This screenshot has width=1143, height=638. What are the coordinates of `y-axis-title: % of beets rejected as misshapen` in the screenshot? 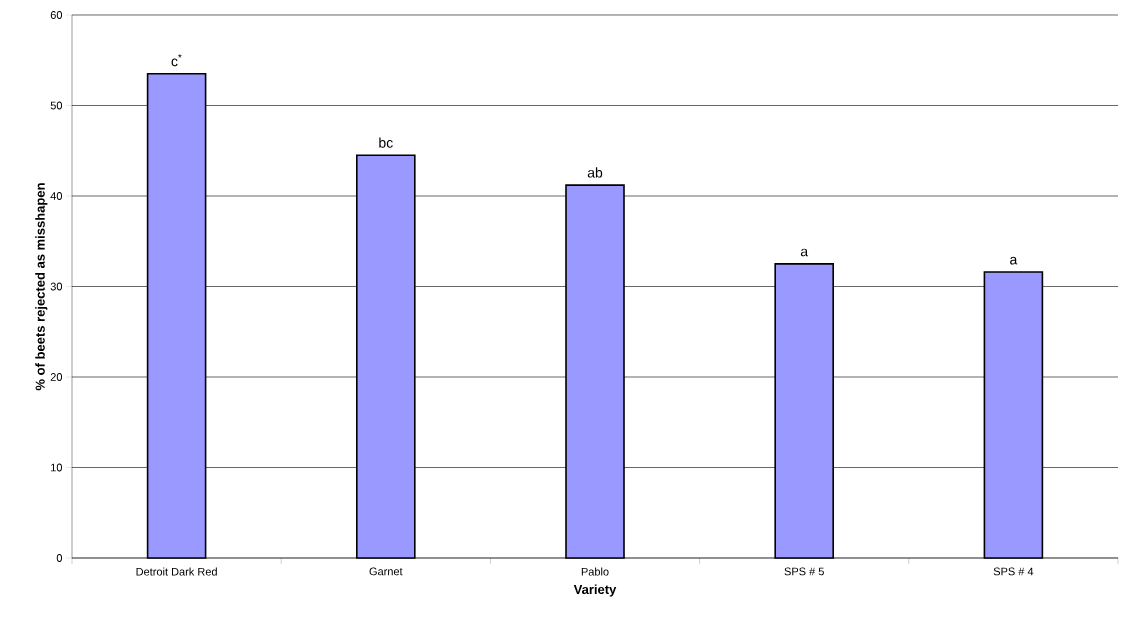 It's located at (41, 287).